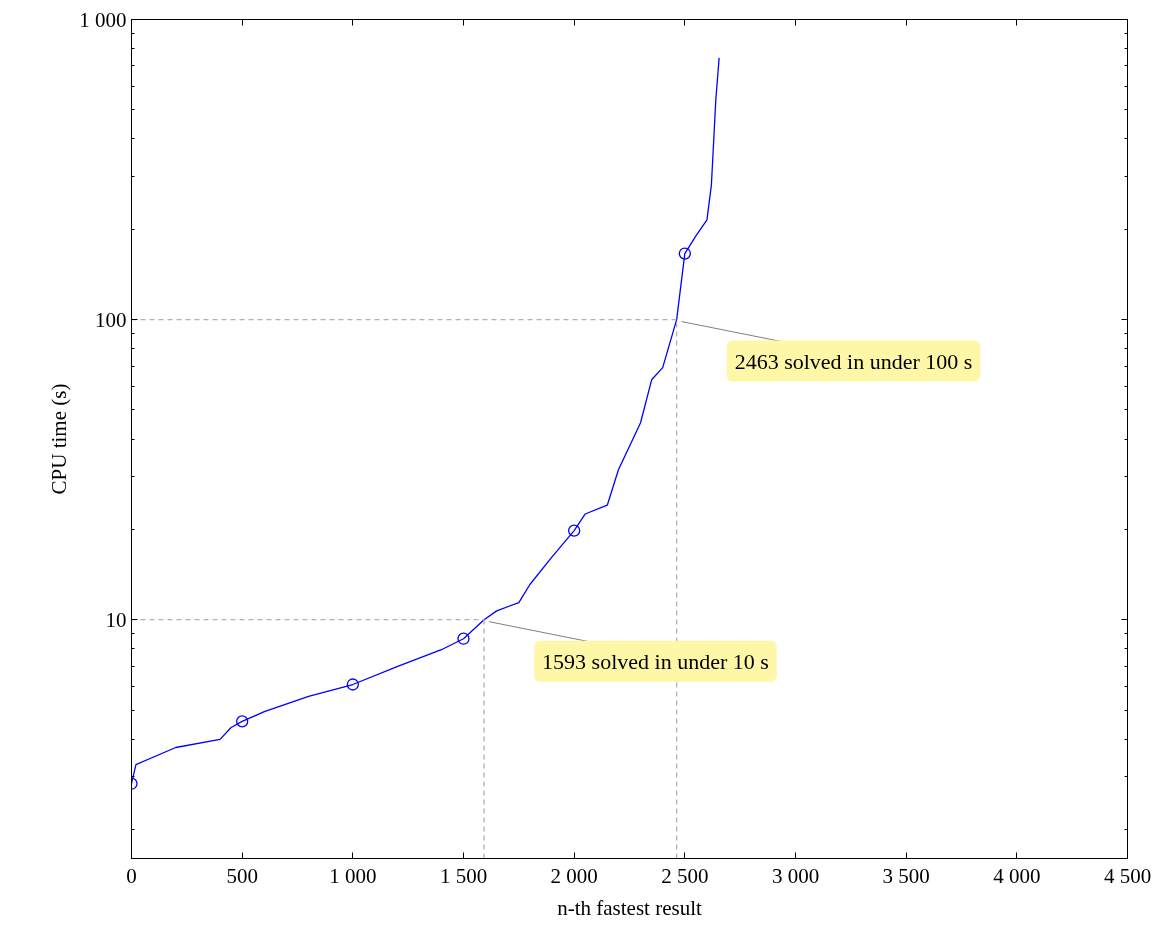  I want to click on y-tick-label: 1 000, so click(103, 19).